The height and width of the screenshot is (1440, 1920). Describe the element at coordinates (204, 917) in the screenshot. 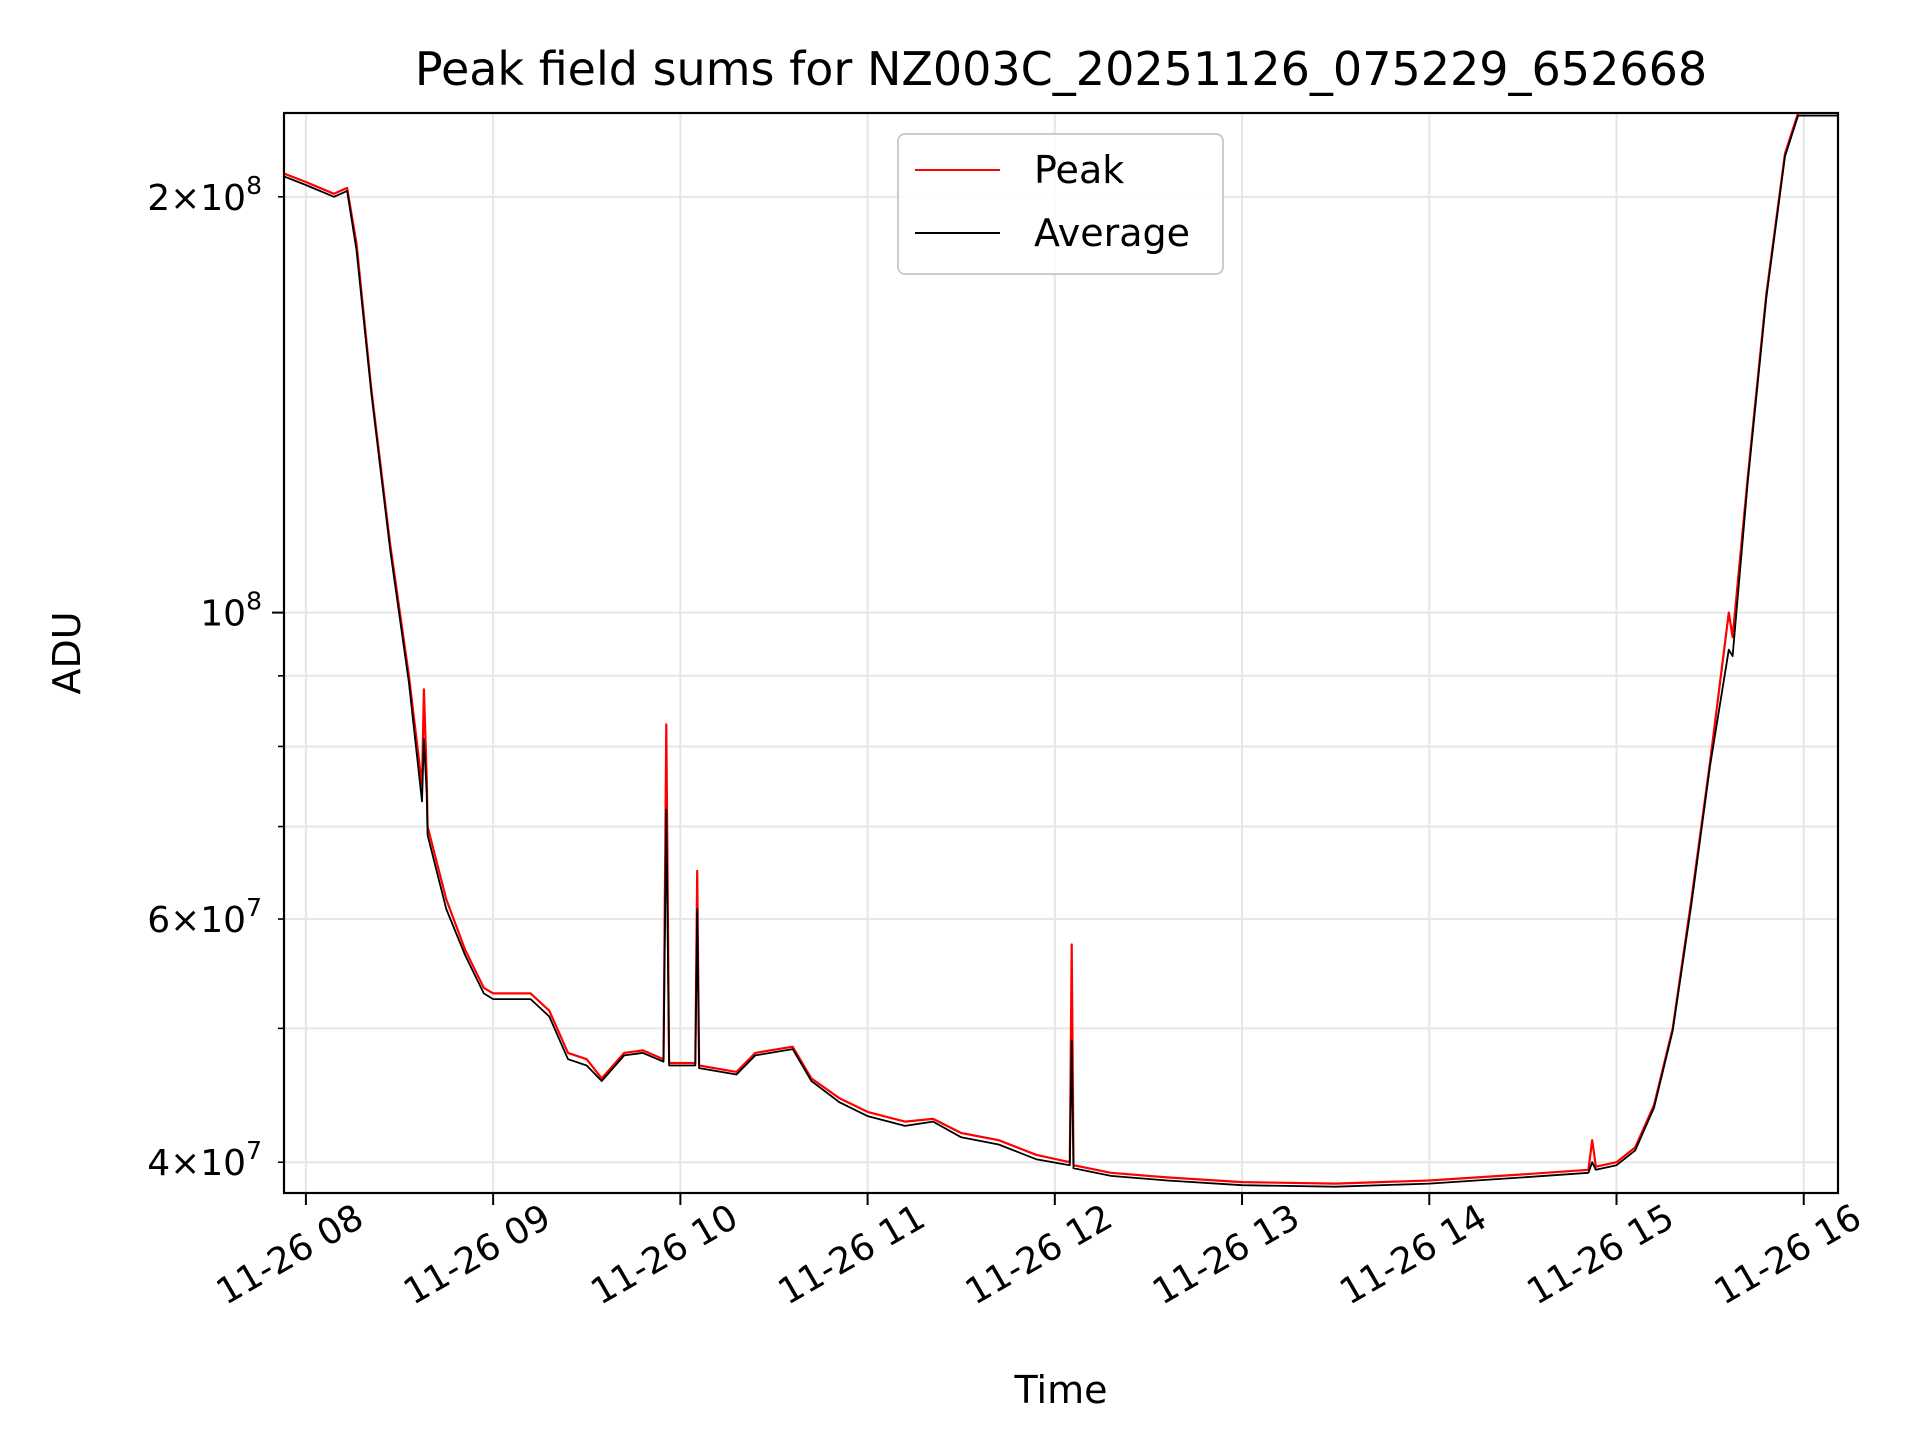

I see `y-tick-label: 6×10⁷` at that location.